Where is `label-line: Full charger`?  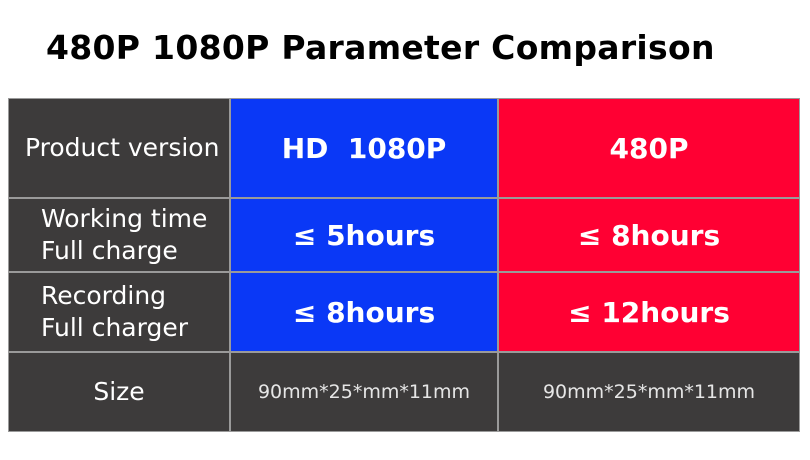 label-line: Full charger is located at coordinates (114, 327).